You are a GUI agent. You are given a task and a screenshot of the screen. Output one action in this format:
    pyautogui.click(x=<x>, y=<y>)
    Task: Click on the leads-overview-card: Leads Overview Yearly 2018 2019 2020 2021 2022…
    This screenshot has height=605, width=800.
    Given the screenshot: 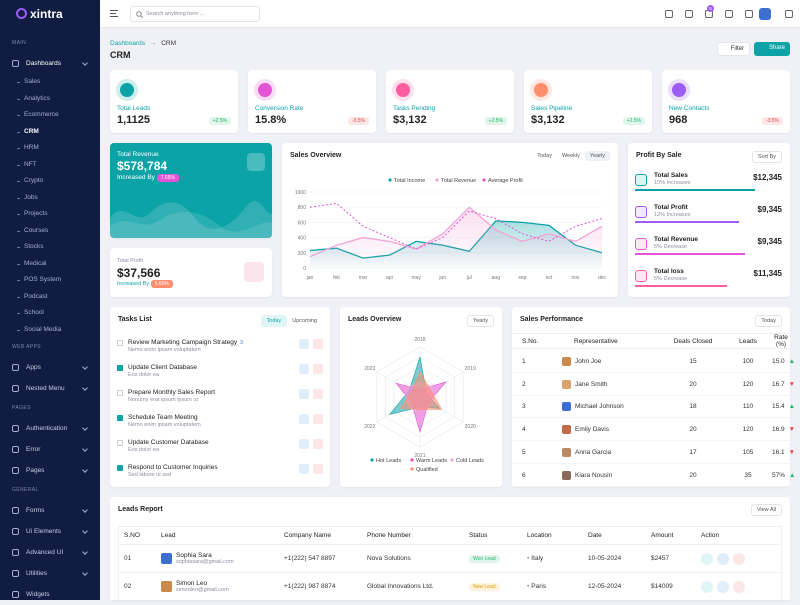 What is the action you would take?
    pyautogui.click(x=421, y=397)
    